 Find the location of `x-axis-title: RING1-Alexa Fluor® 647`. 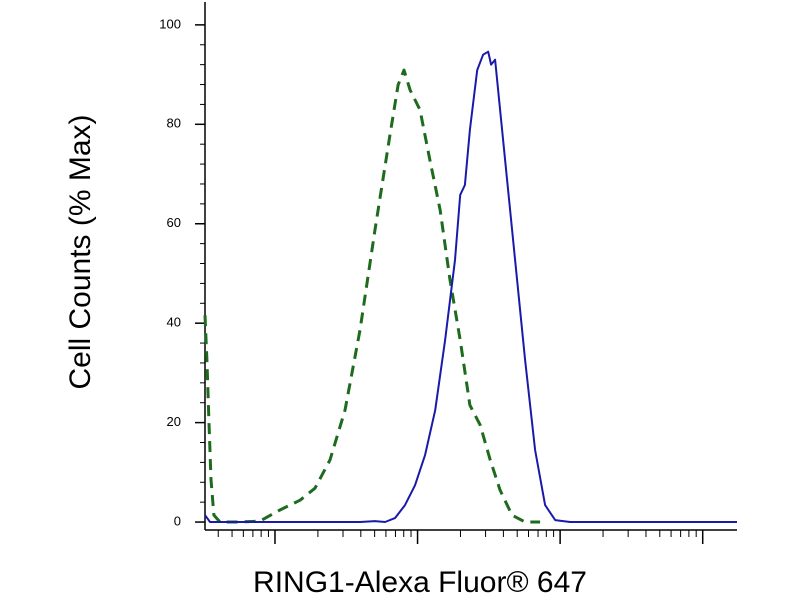

x-axis-title: RING1-Alexa Fluor® 647 is located at coordinates (420, 582).